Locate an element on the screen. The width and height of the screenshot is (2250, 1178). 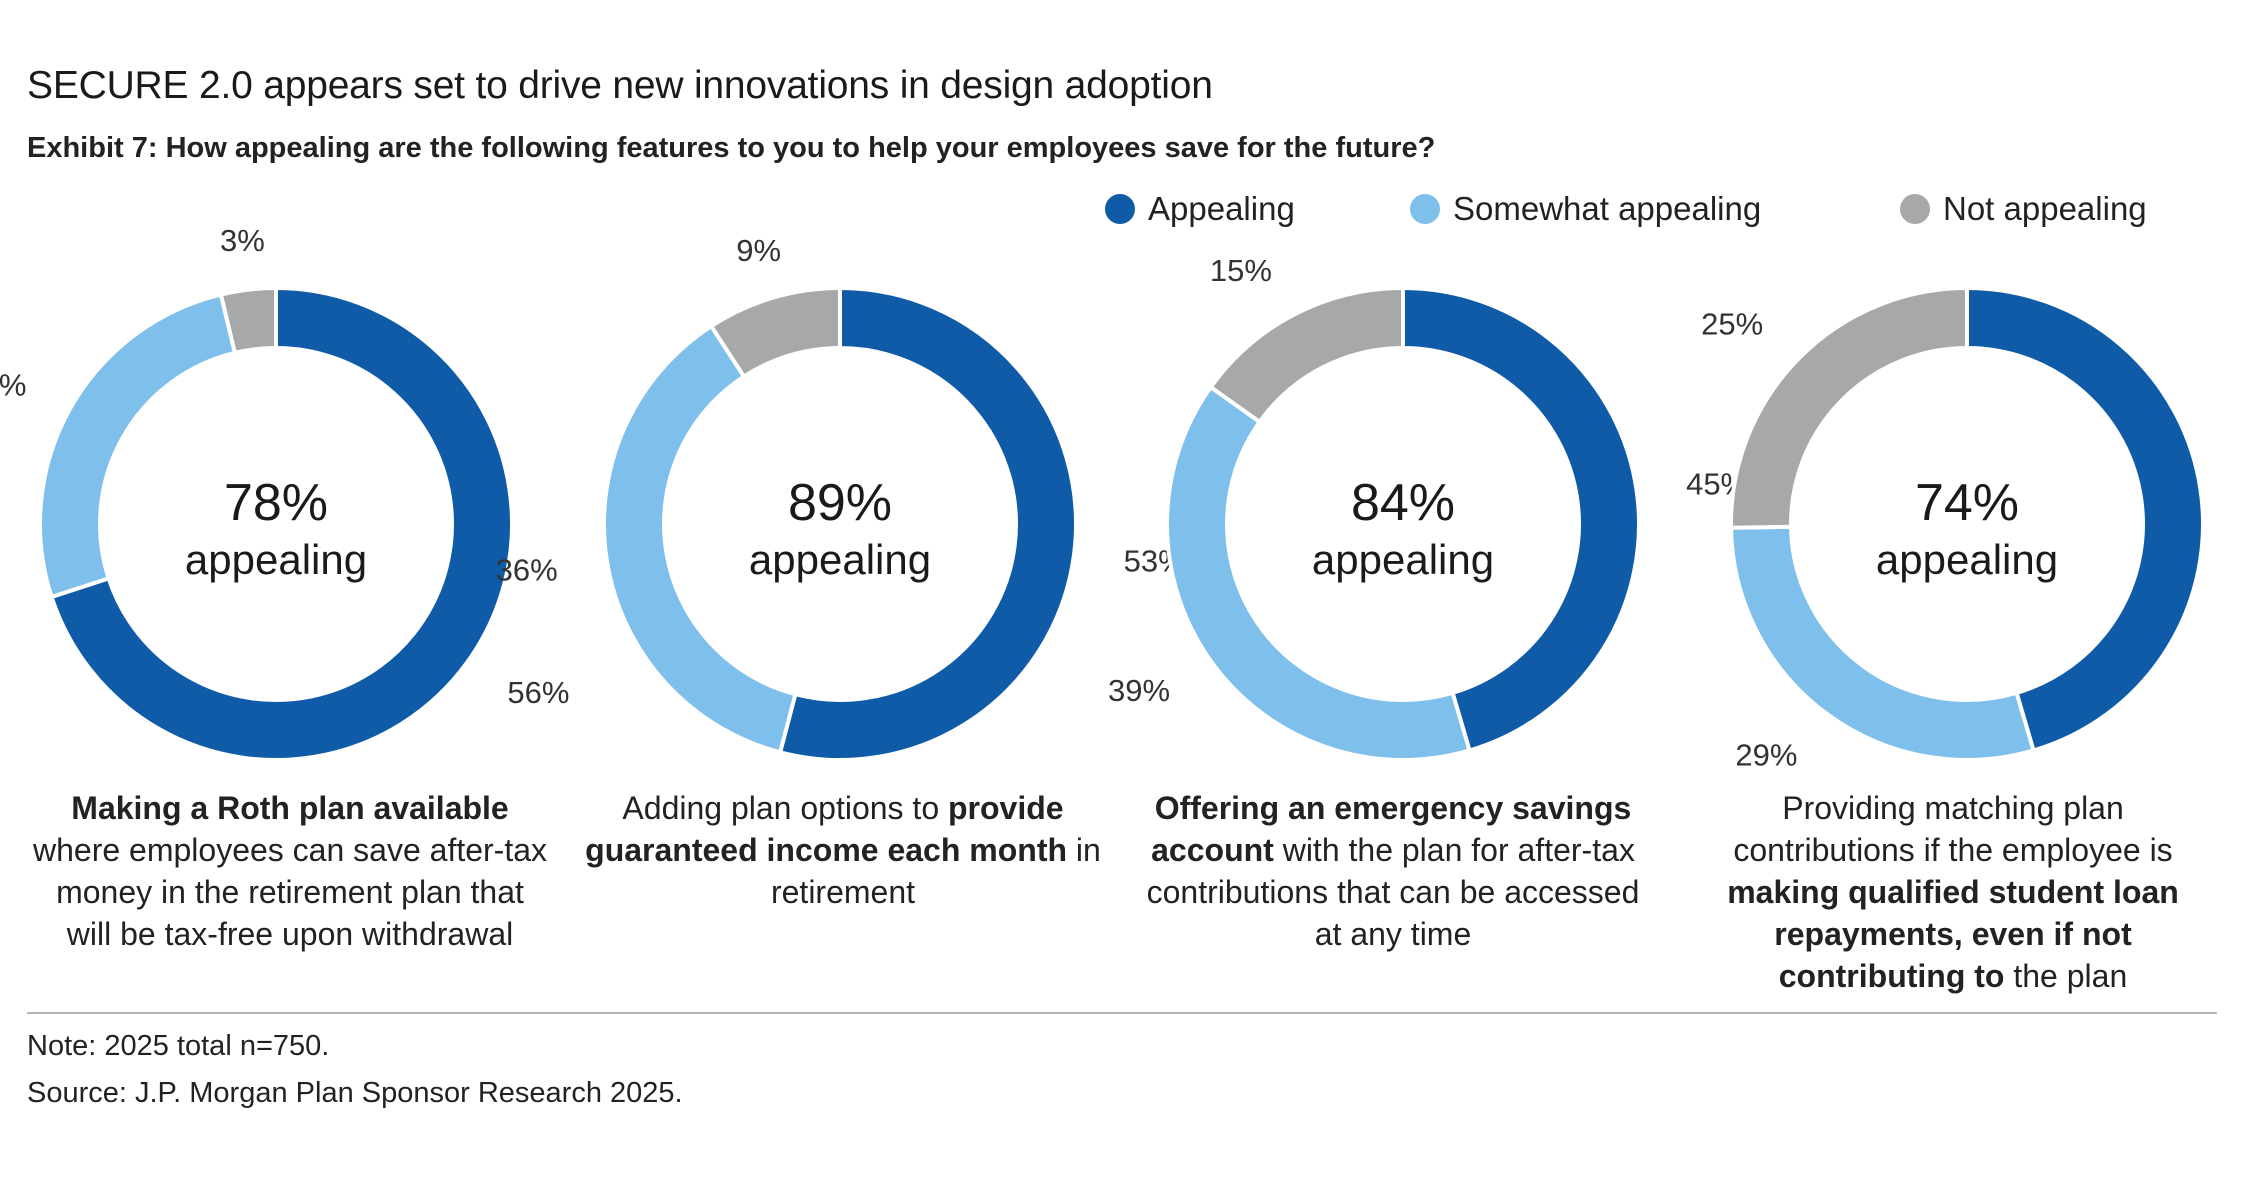
donut-4-center-value: 74% is located at coordinates (1967, 503).